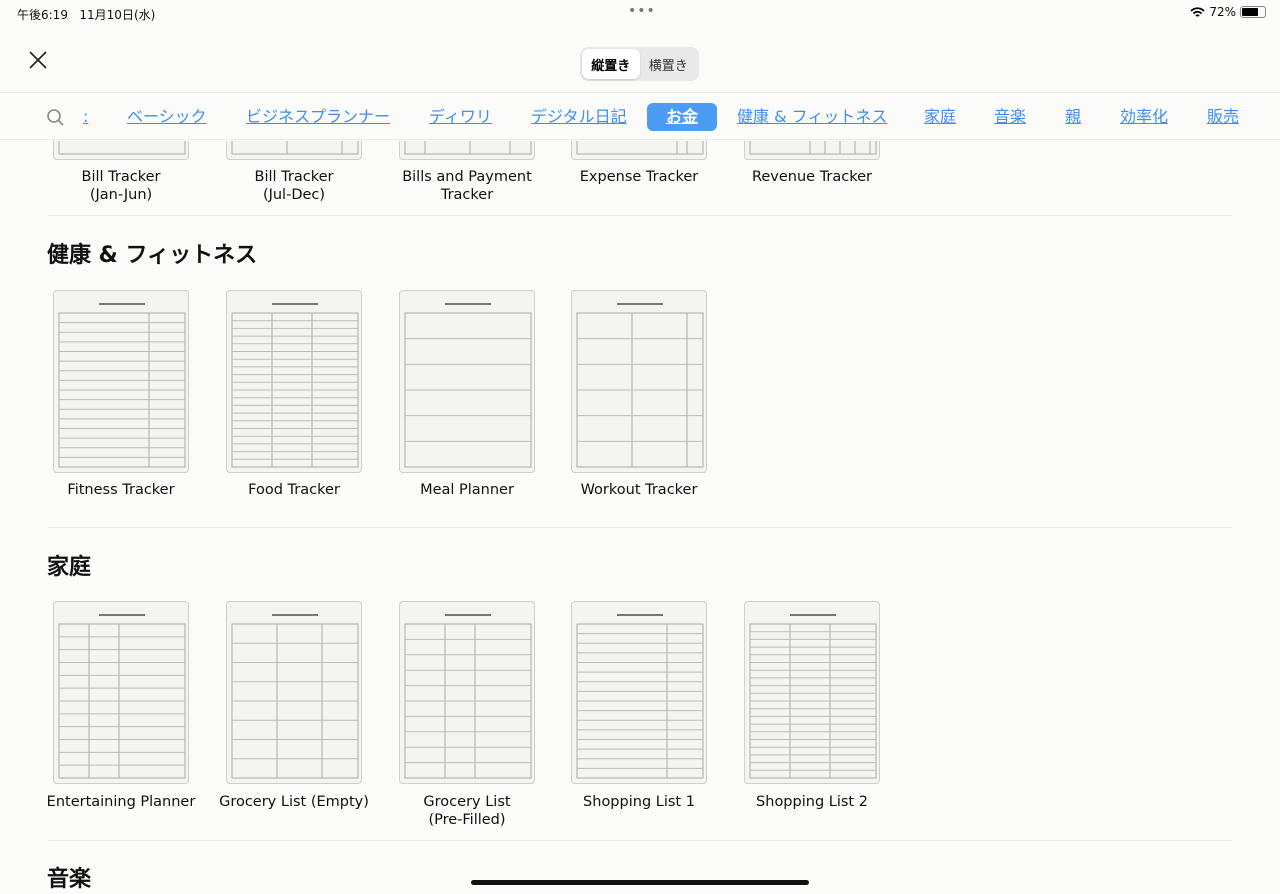 The height and width of the screenshot is (894, 1280). I want to click on template-label: Revenue Tracker, so click(812, 177).